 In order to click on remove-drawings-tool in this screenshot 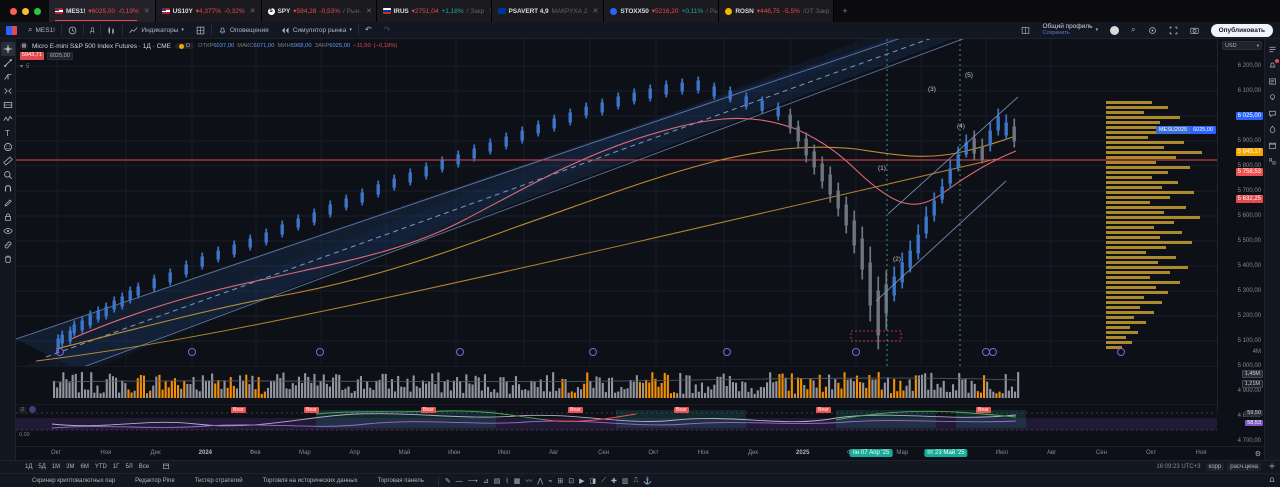, I will do `click(8, 259)`.